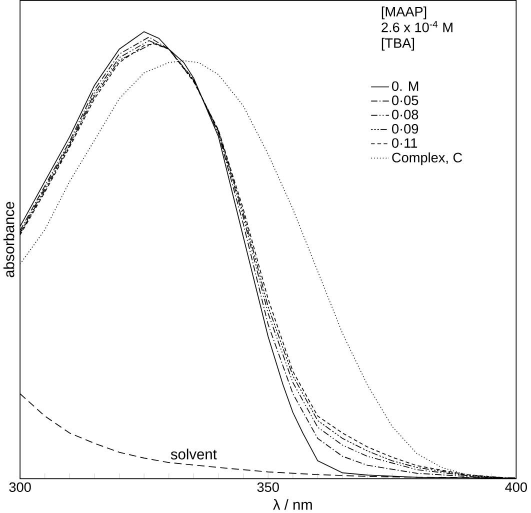  I want to click on legend-label: 0·05, so click(405, 100).